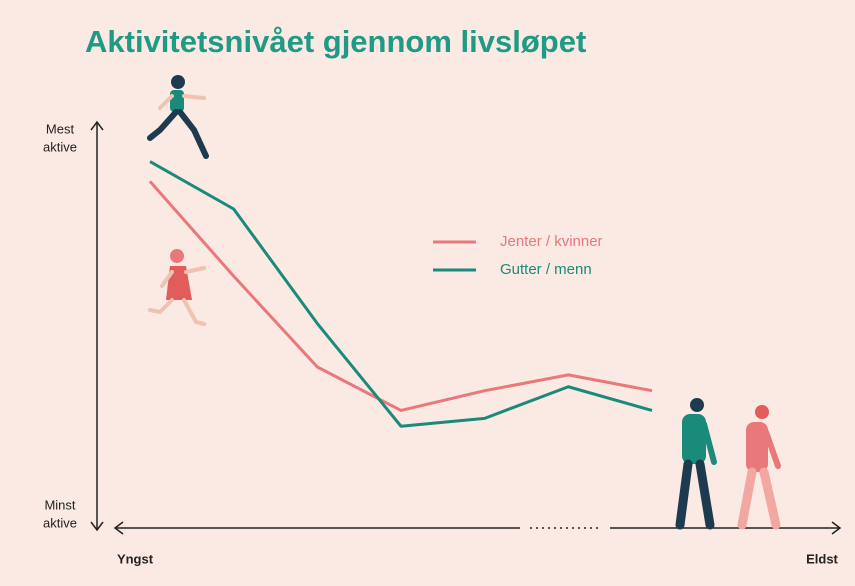 The image size is (855, 586). What do you see at coordinates (759, 467) in the screenshot?
I see `walker-woman` at bounding box center [759, 467].